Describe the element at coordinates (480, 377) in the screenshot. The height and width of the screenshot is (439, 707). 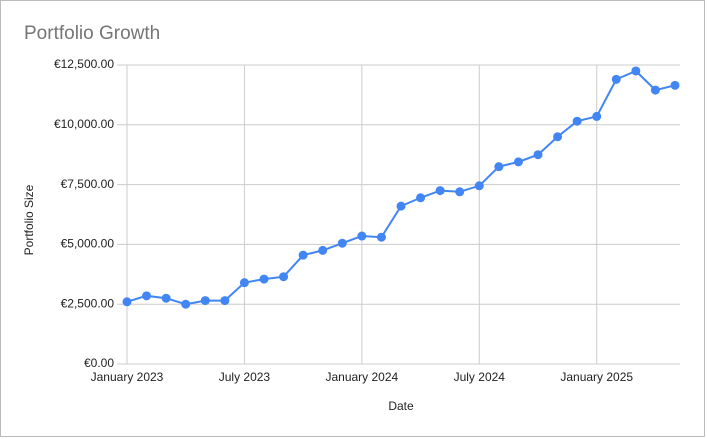
I see `x-tick-label: July 2024` at that location.